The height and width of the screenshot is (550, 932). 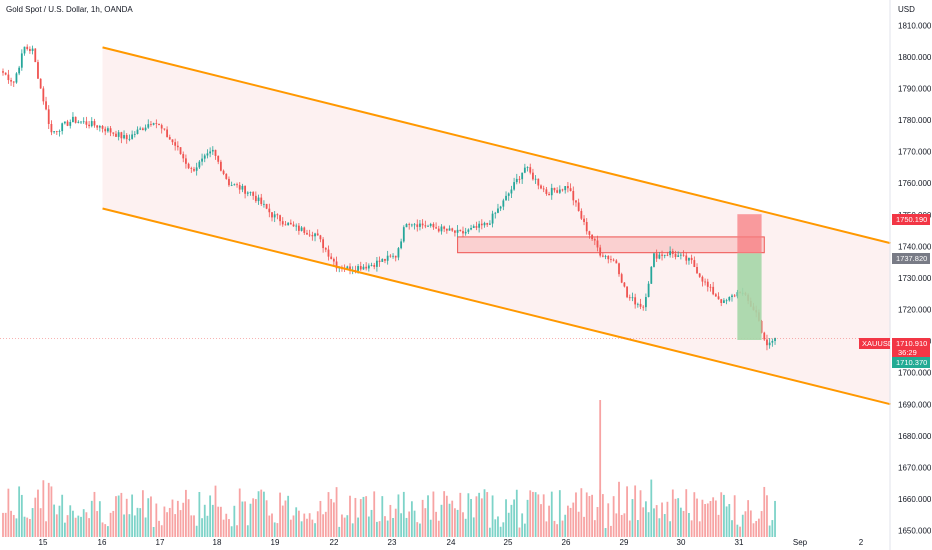 I want to click on price-tick-label: 1700.000, so click(x=915, y=373).